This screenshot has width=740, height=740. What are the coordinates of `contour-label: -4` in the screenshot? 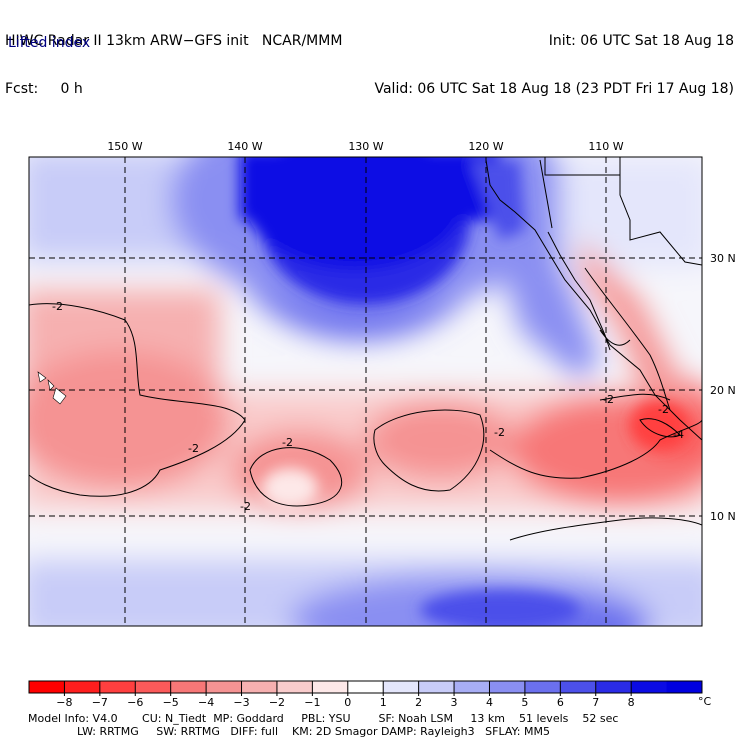 It's located at (678, 434).